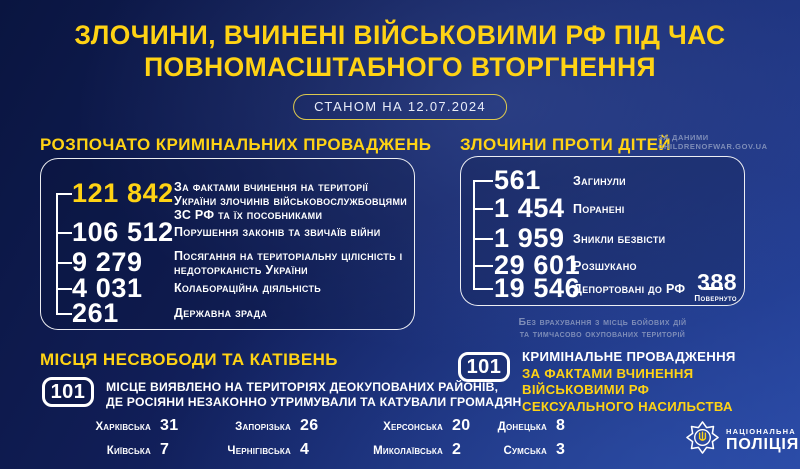  I want to click on sv-line-yellow: ЗА ФАКТАМИ ВЧИНЕННЯ, so click(608, 373).